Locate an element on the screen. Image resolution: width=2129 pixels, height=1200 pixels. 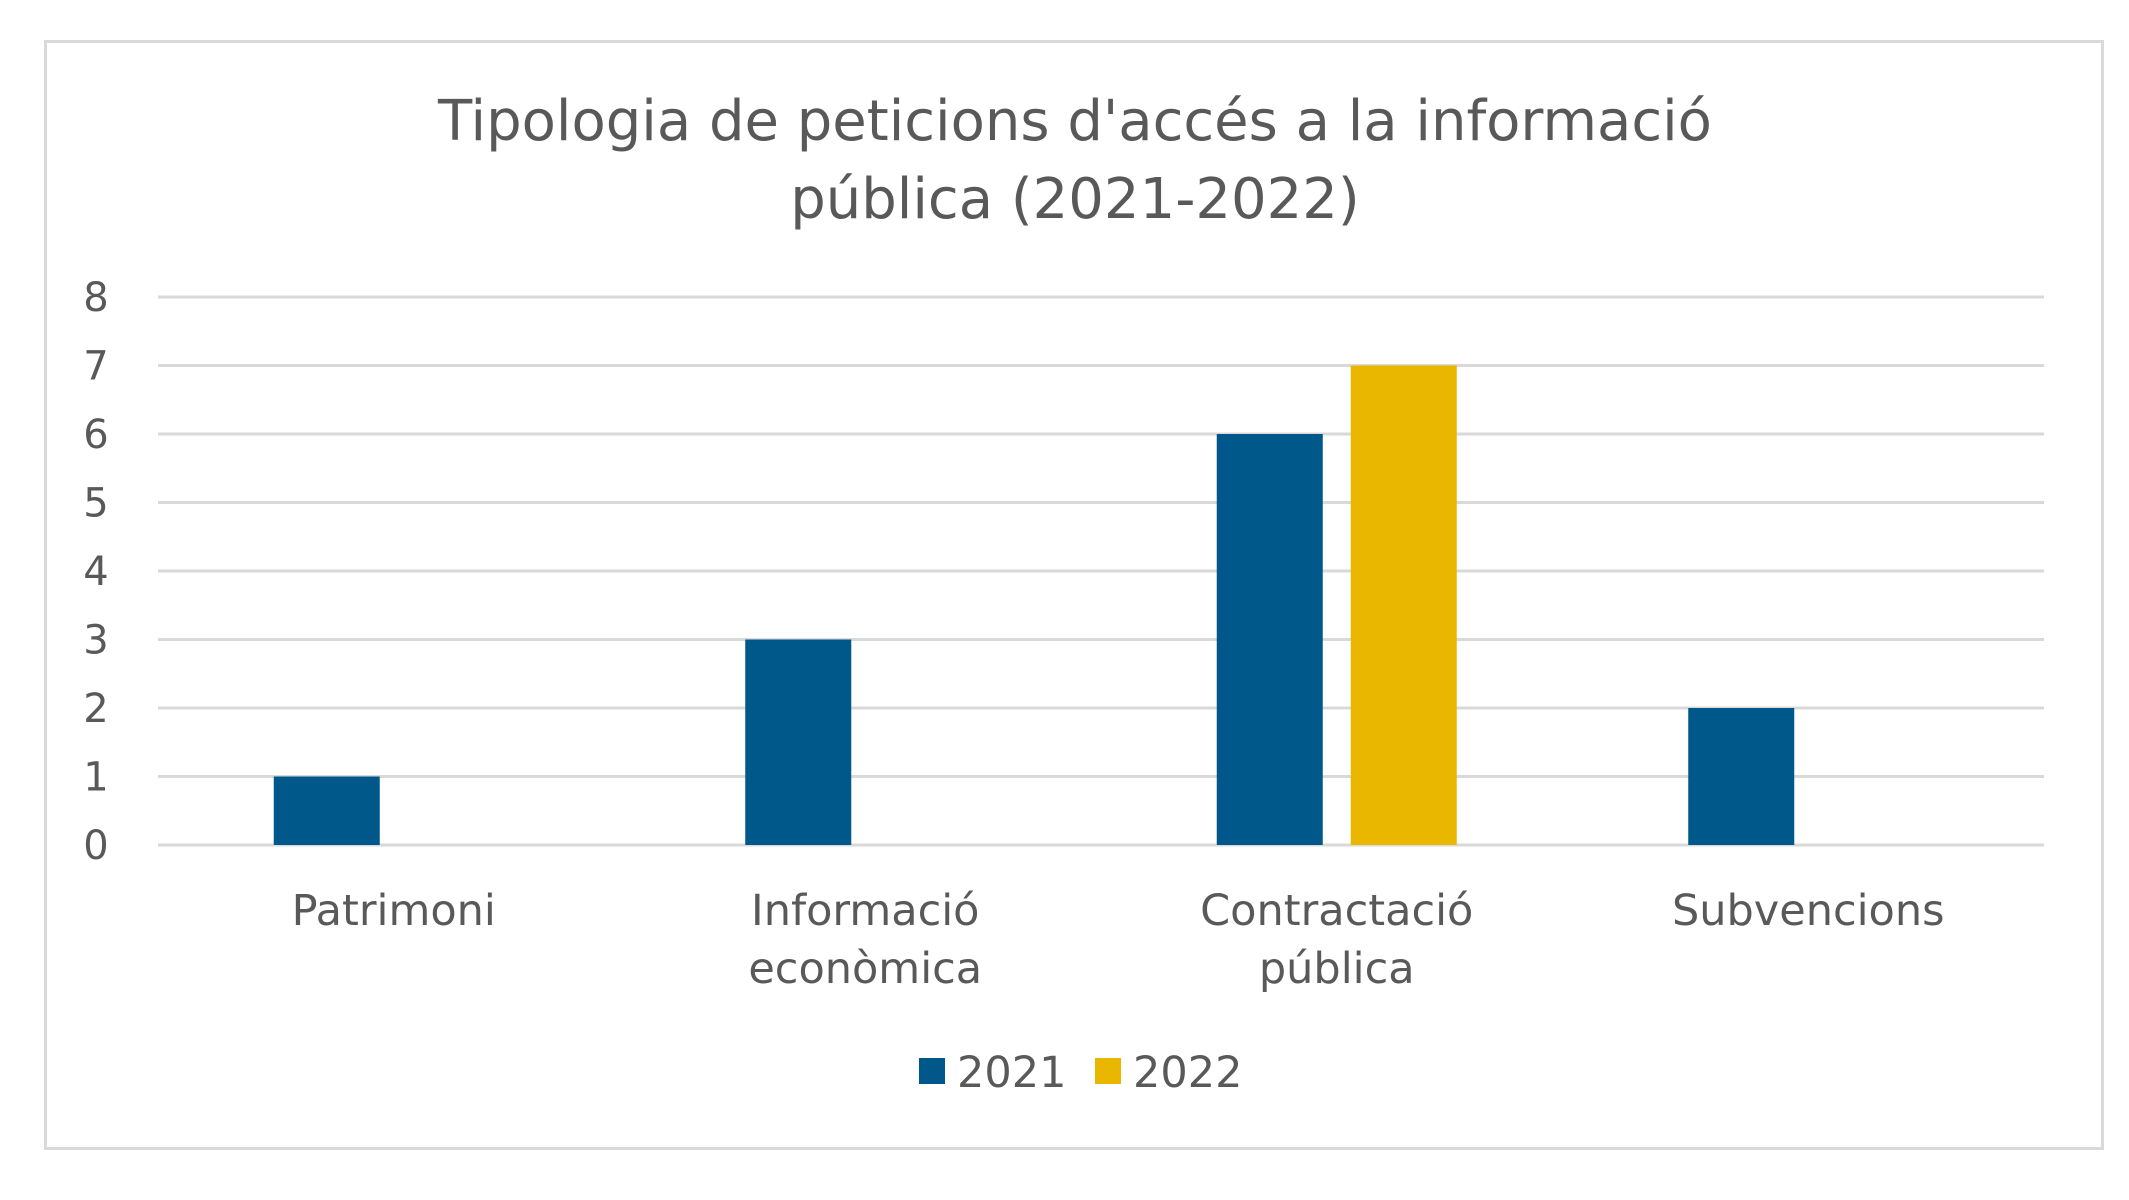
y-tick-label: 7 is located at coordinates (95, 367).